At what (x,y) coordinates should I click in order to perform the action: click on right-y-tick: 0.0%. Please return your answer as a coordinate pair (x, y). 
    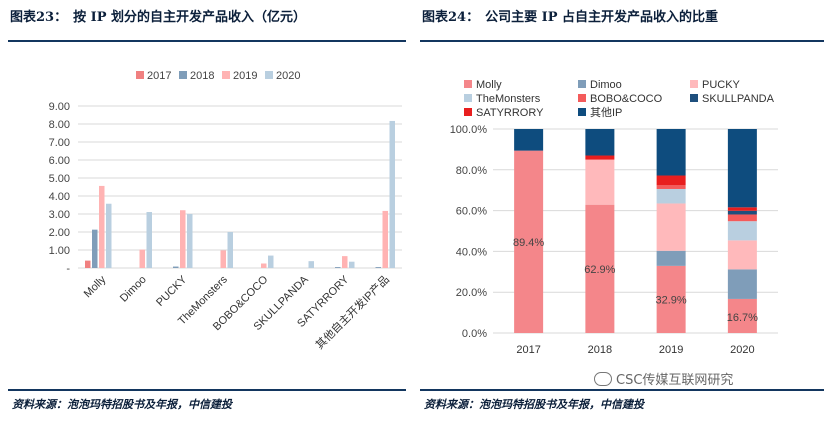
    Looking at the image, I should click on (474, 334).